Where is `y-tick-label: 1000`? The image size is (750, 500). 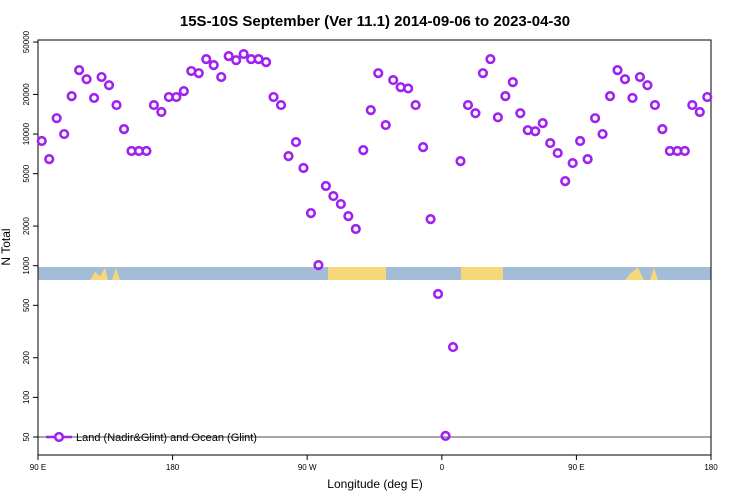
y-tick-label: 1000 is located at coordinates (26, 265).